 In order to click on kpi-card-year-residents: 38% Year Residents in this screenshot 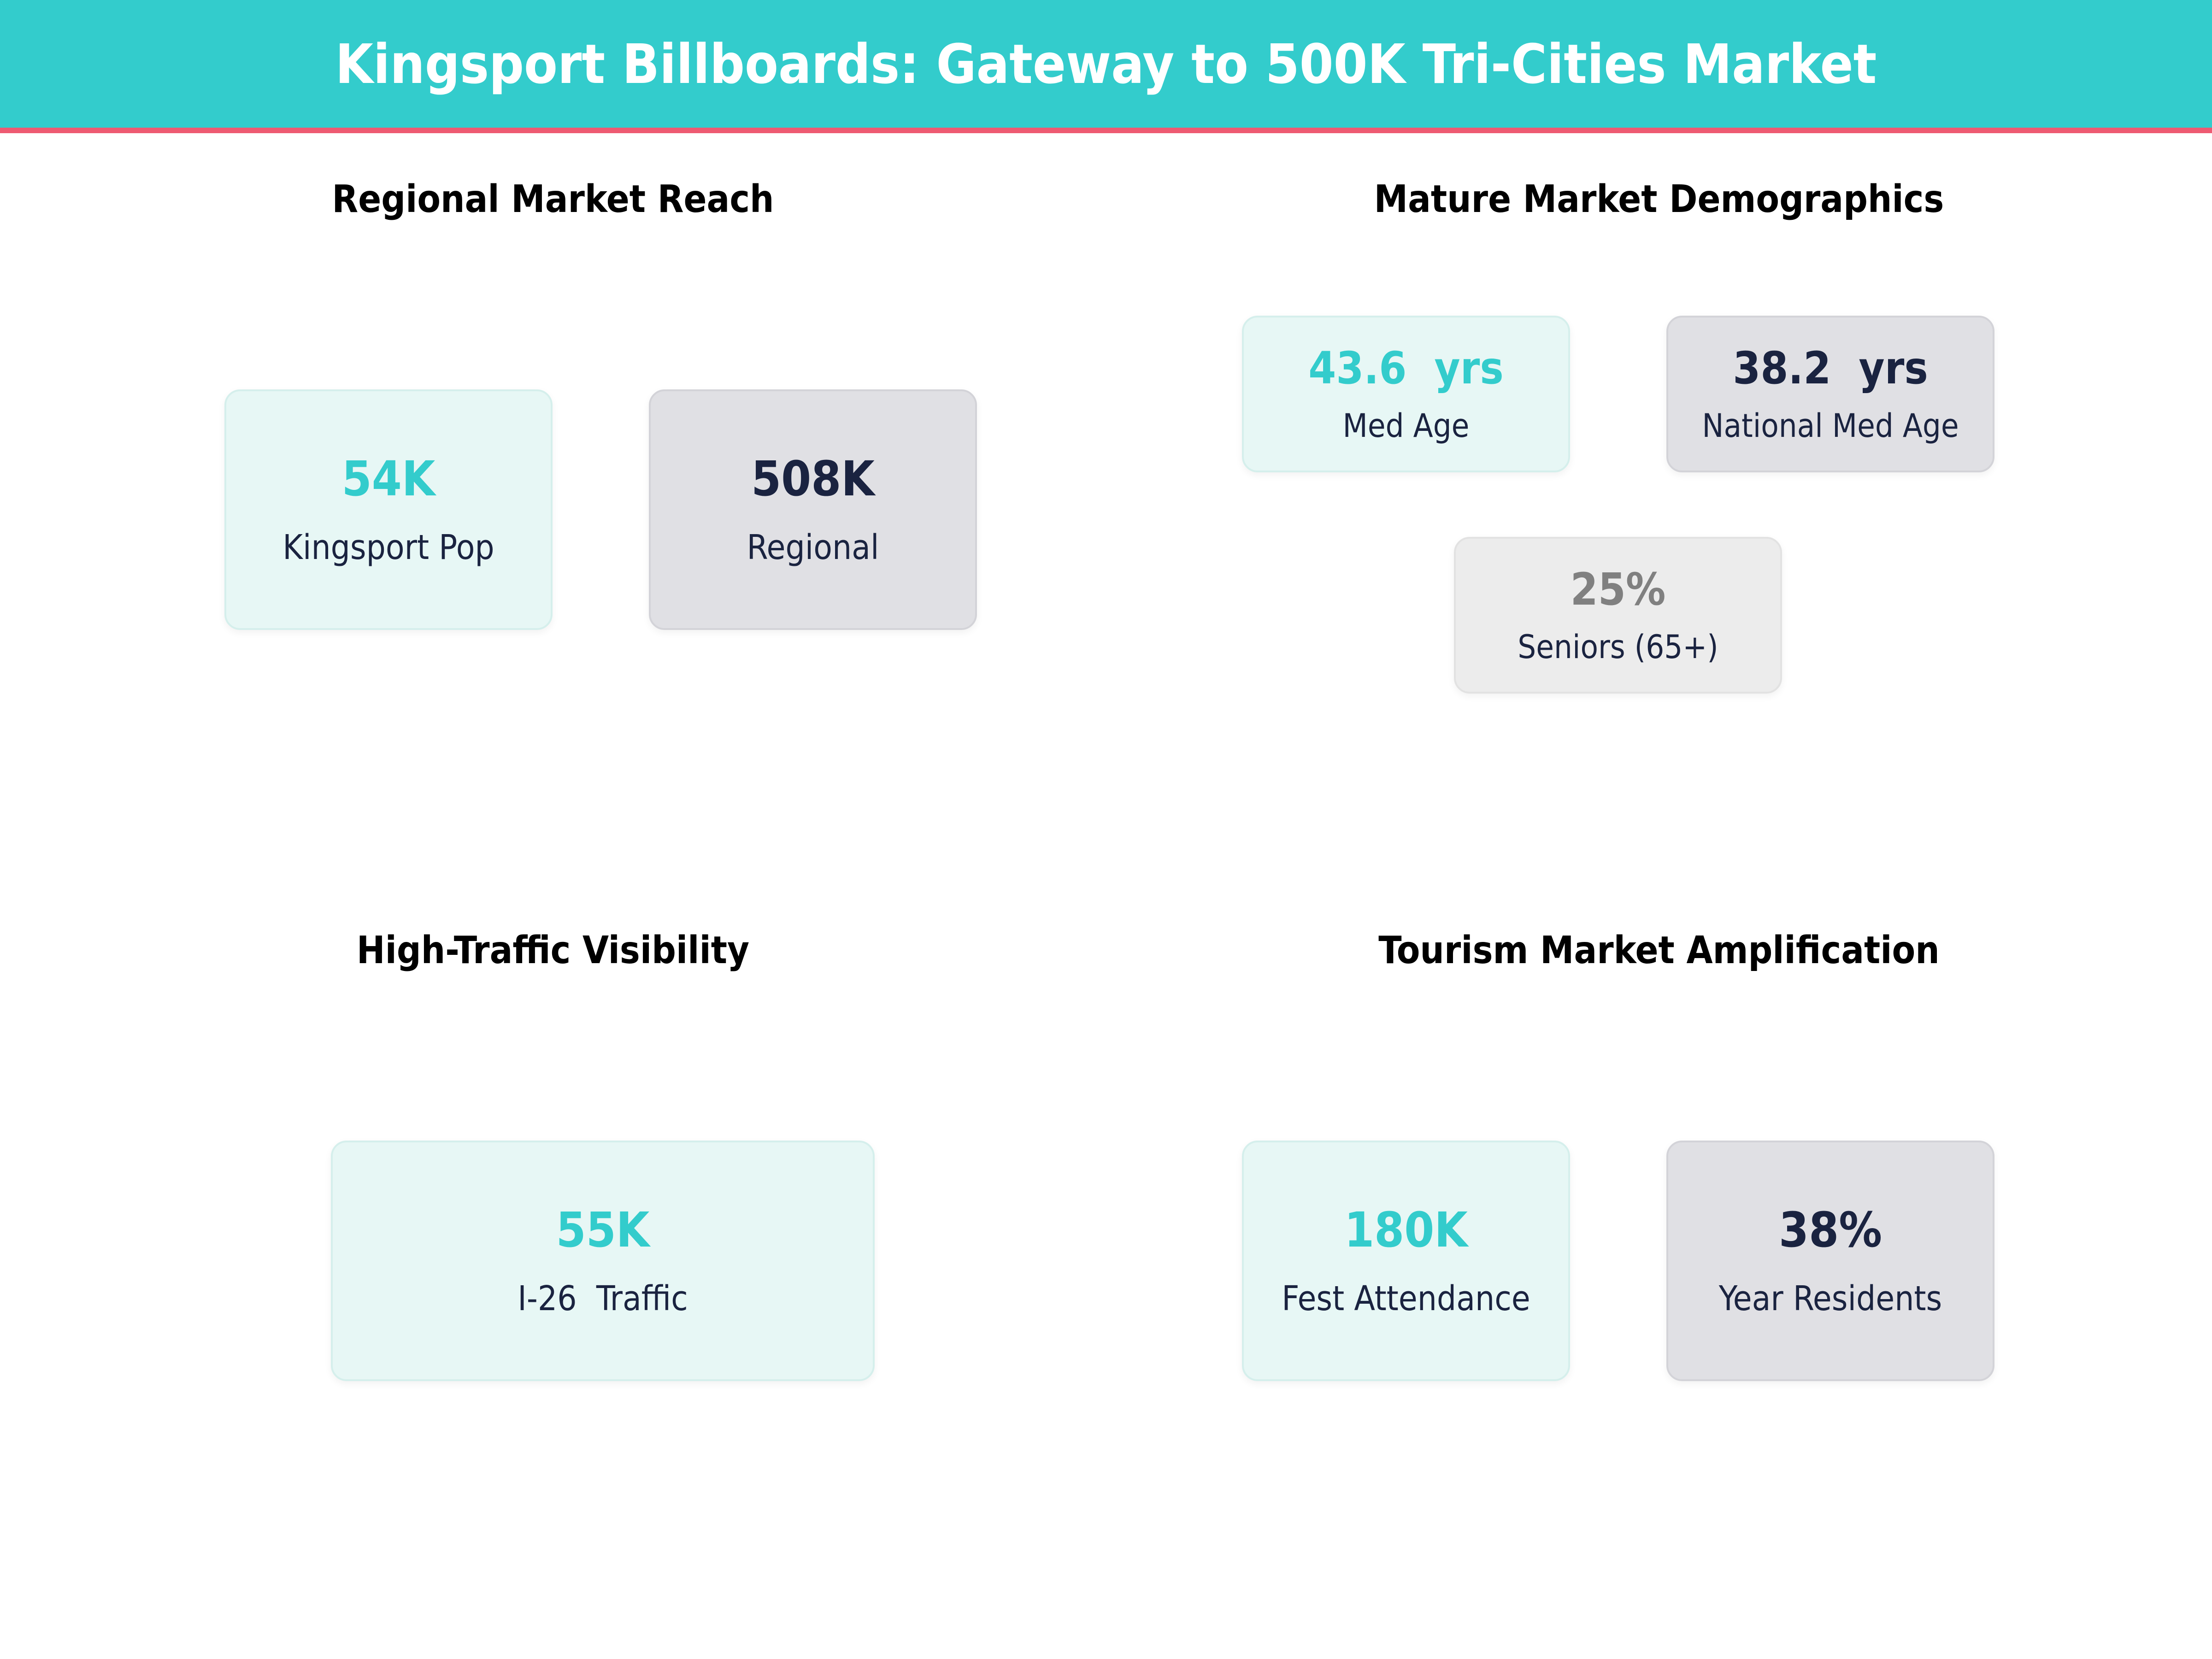, I will do `click(1830, 1261)`.